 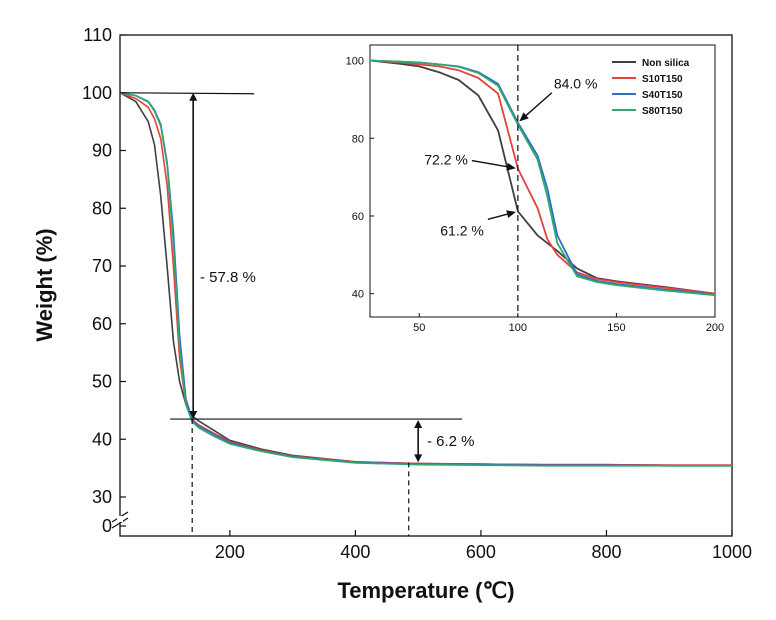 What do you see at coordinates (419, 328) in the screenshot?
I see `inset-x-tick-label: 50` at bounding box center [419, 328].